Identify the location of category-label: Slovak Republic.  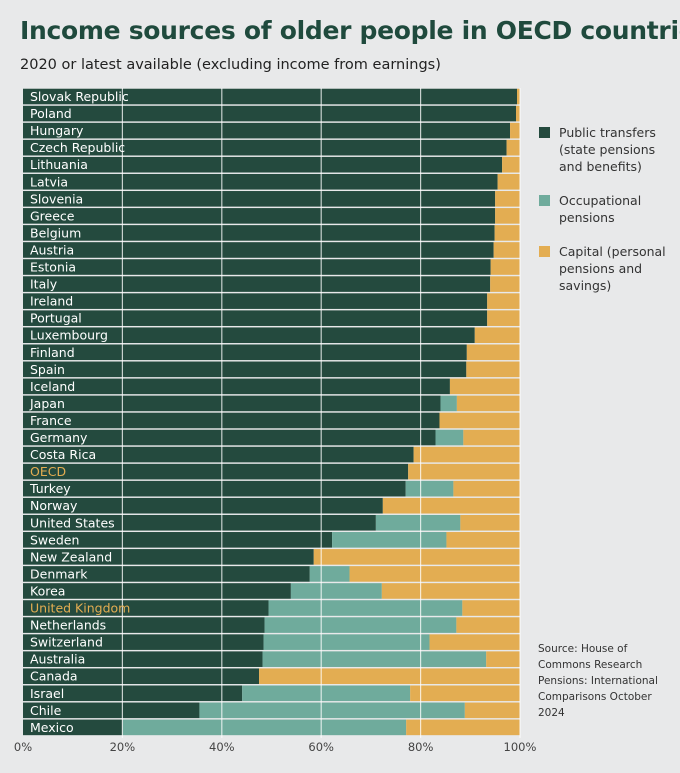
(79, 96).